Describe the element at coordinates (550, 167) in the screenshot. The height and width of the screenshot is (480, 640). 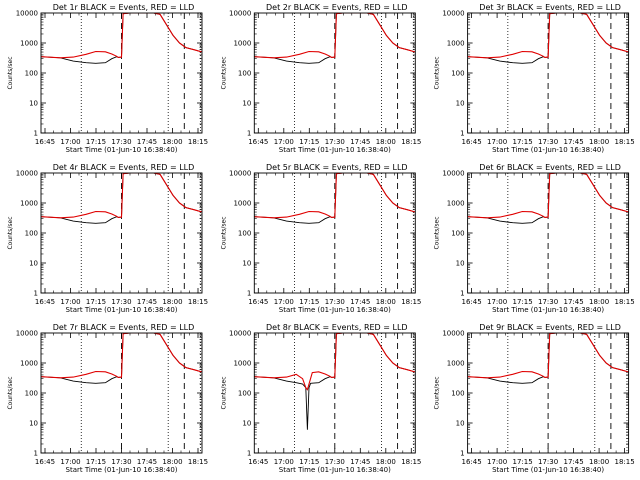
I see `chart-title: Det 6r BLACK = Events, RED = LLD` at that location.